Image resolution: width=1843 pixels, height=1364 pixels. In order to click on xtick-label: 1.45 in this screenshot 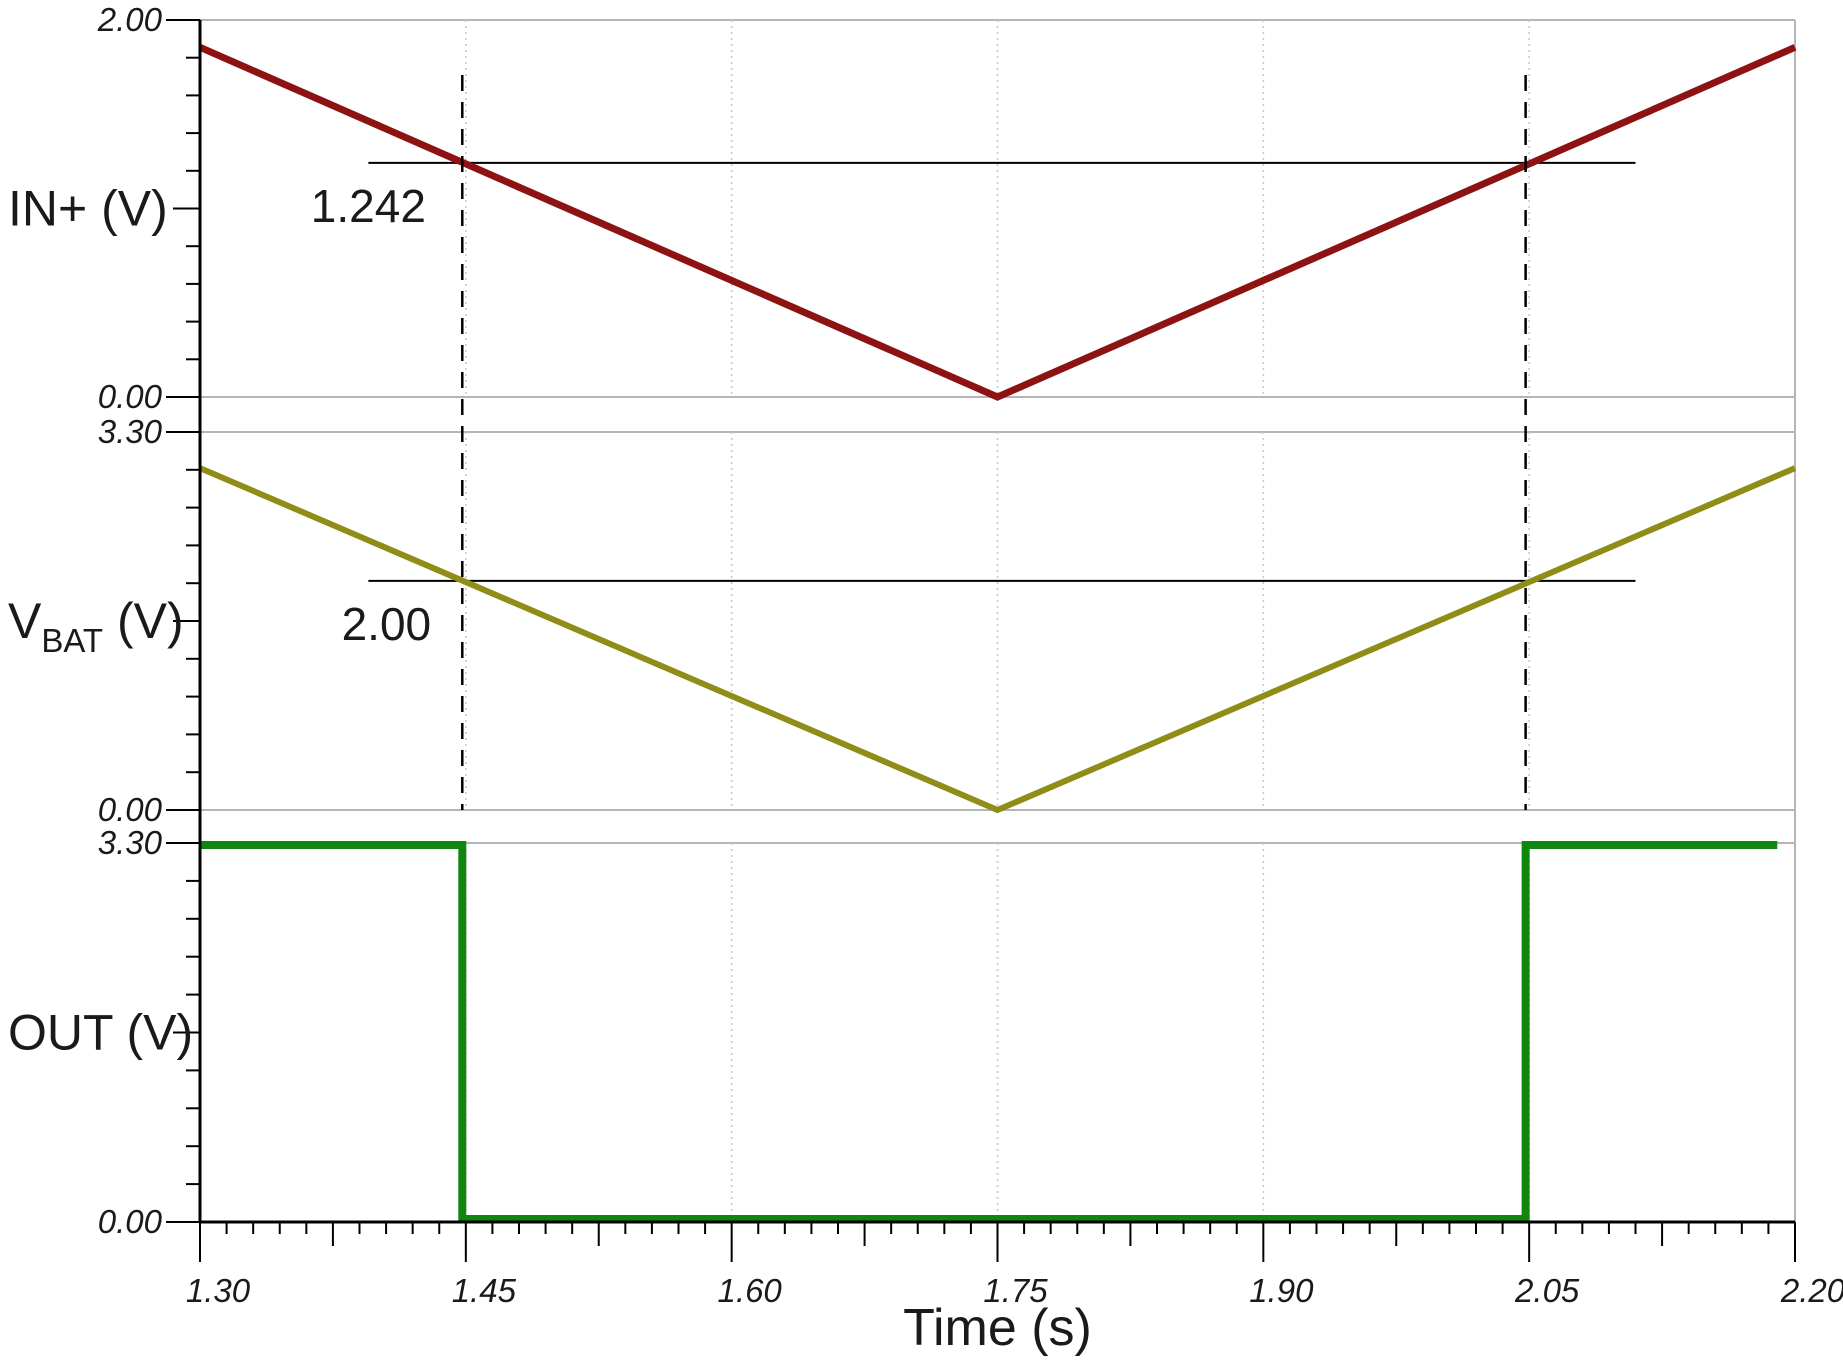, I will do `click(484, 1290)`.